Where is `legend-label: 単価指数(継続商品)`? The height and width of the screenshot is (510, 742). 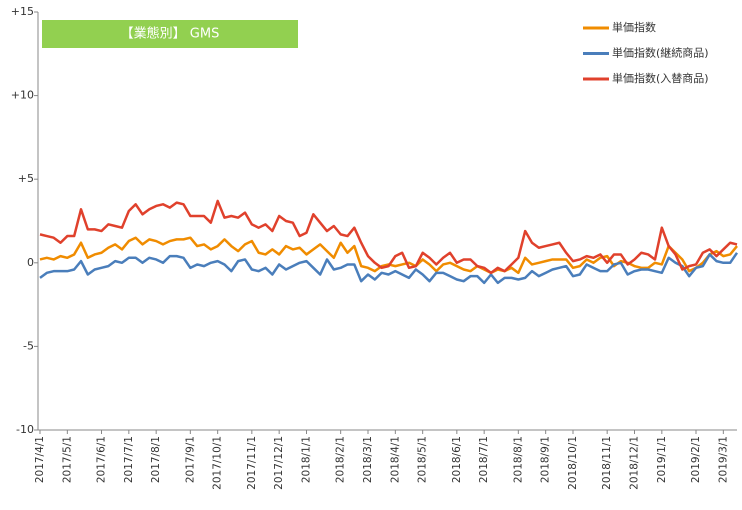
legend-label: 単価指数(継続商品) is located at coordinates (660, 53).